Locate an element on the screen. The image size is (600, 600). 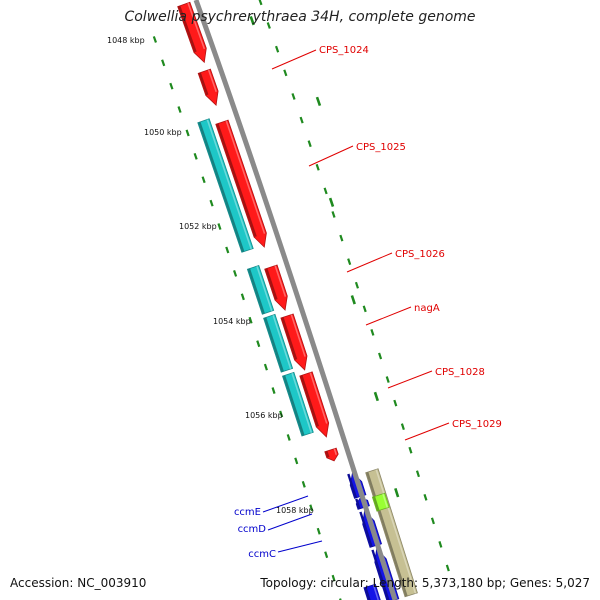
kbp-label-1048: 1048 kbp is located at coordinates (126, 40).